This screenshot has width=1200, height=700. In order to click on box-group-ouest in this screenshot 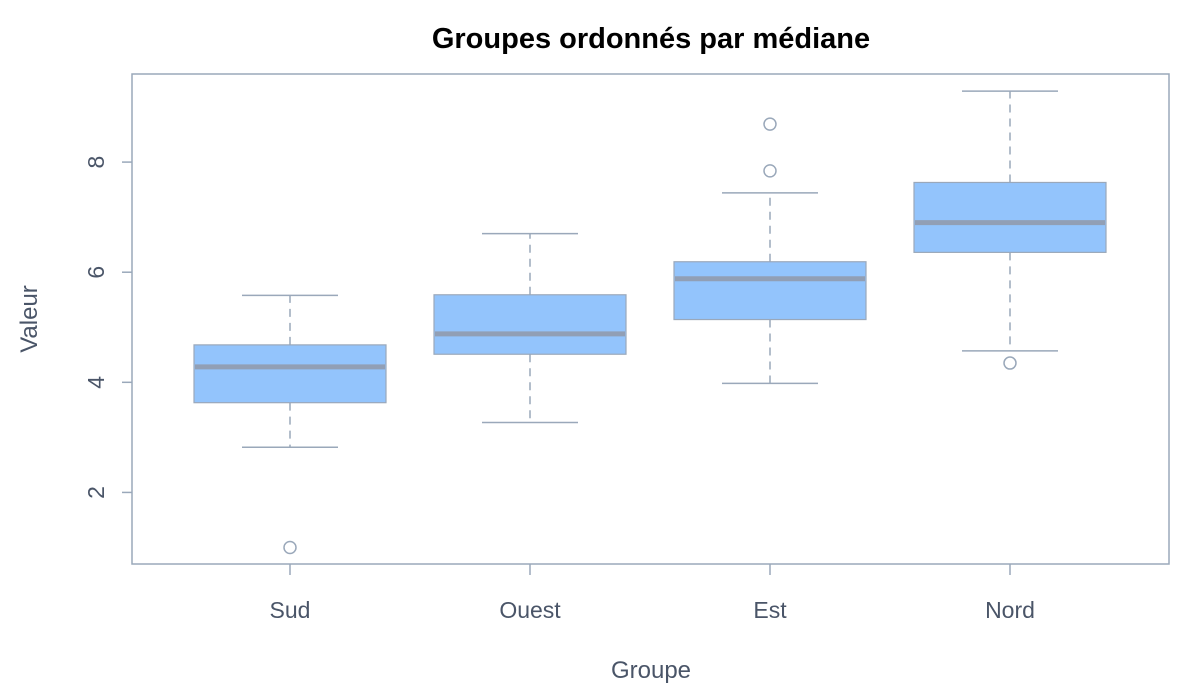, I will do `click(530, 328)`.